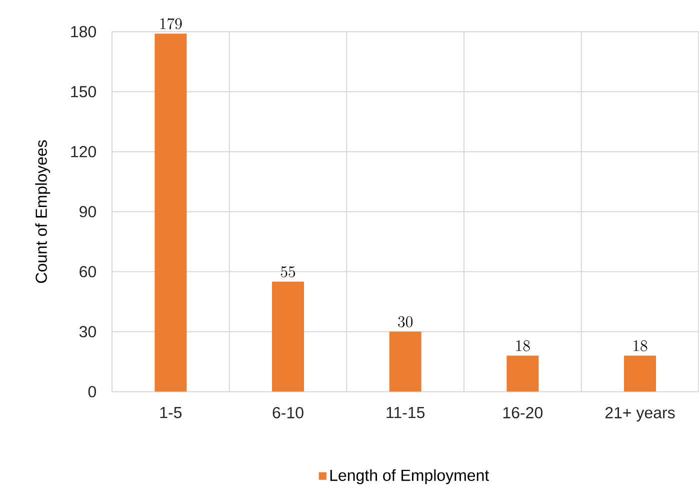 The height and width of the screenshot is (485, 699). Describe the element at coordinates (87, 332) in the screenshot. I see `y-tick-label: 30` at that location.